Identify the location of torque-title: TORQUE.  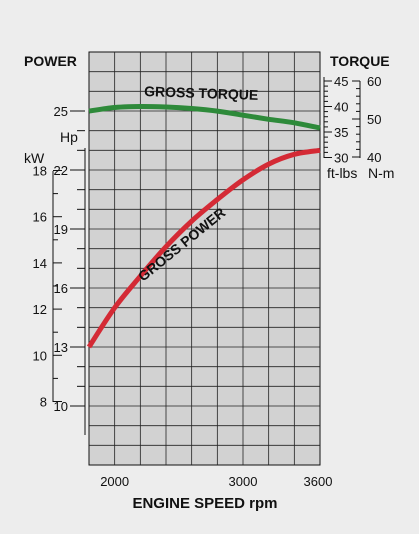
(360, 61).